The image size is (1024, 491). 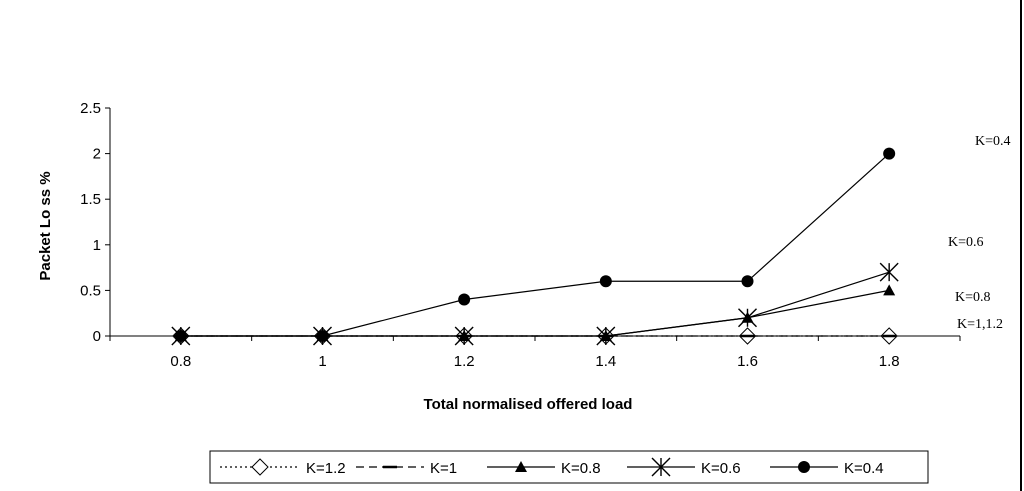 I want to click on legend-items: K=1.2 K=1 K=0.8 K=0.6 K=0.4, so click(x=552, y=467).